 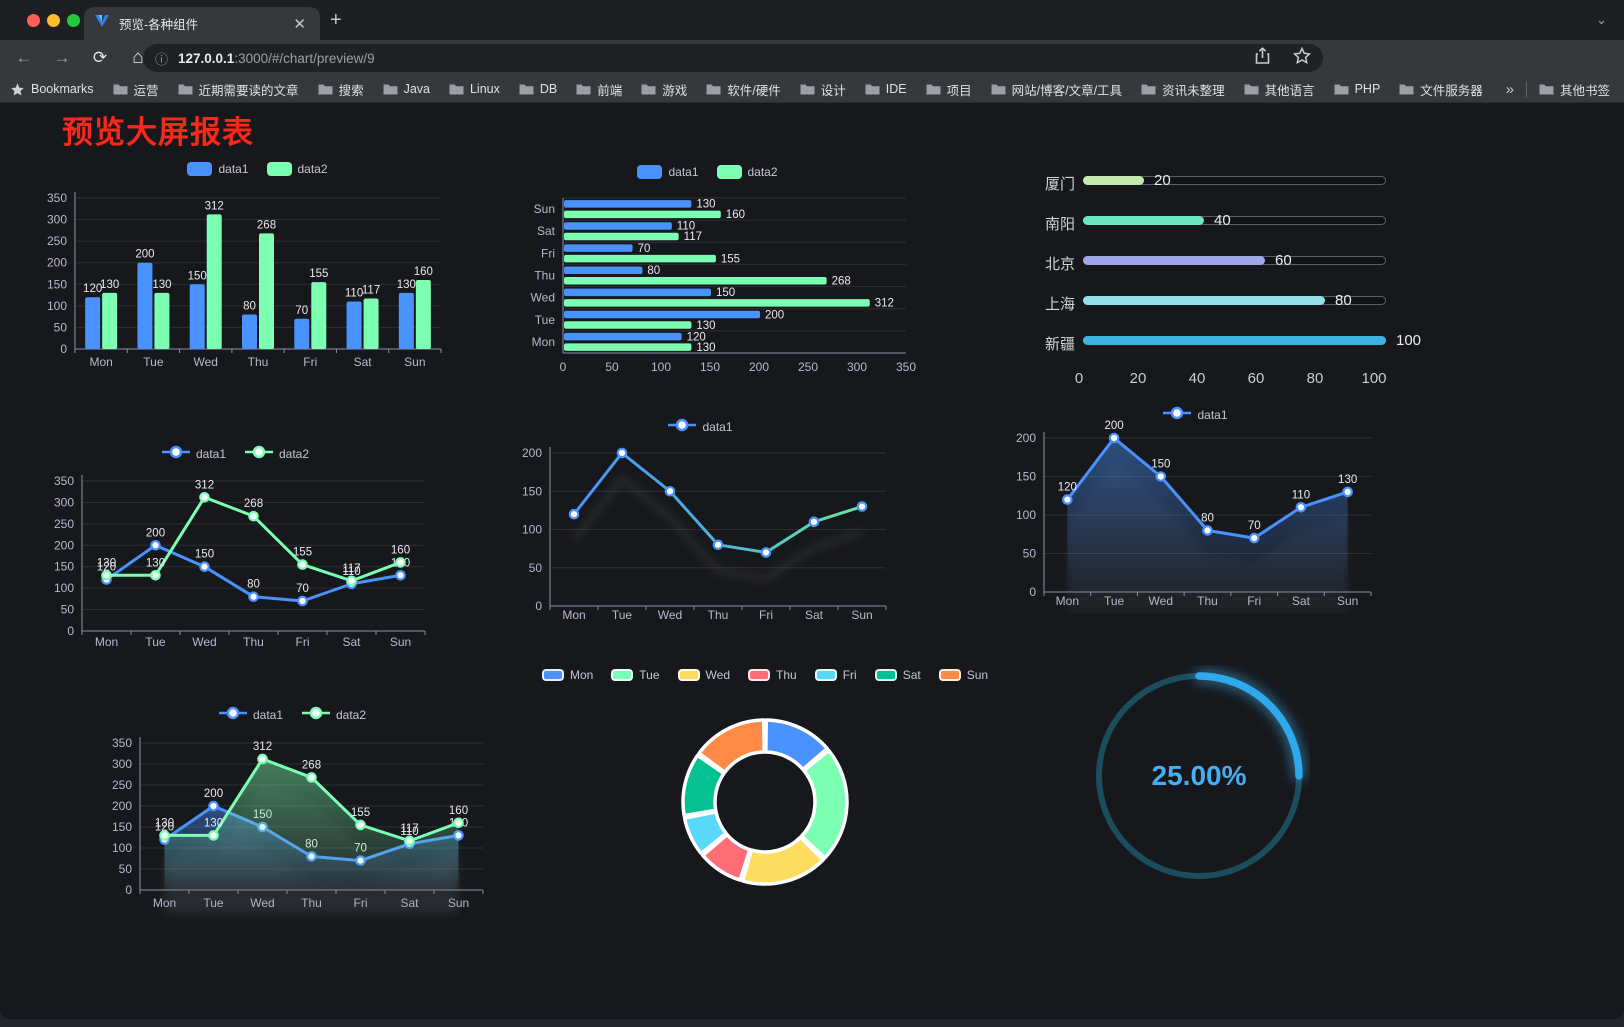 I want to click on progress-fill, so click(x=1113, y=180).